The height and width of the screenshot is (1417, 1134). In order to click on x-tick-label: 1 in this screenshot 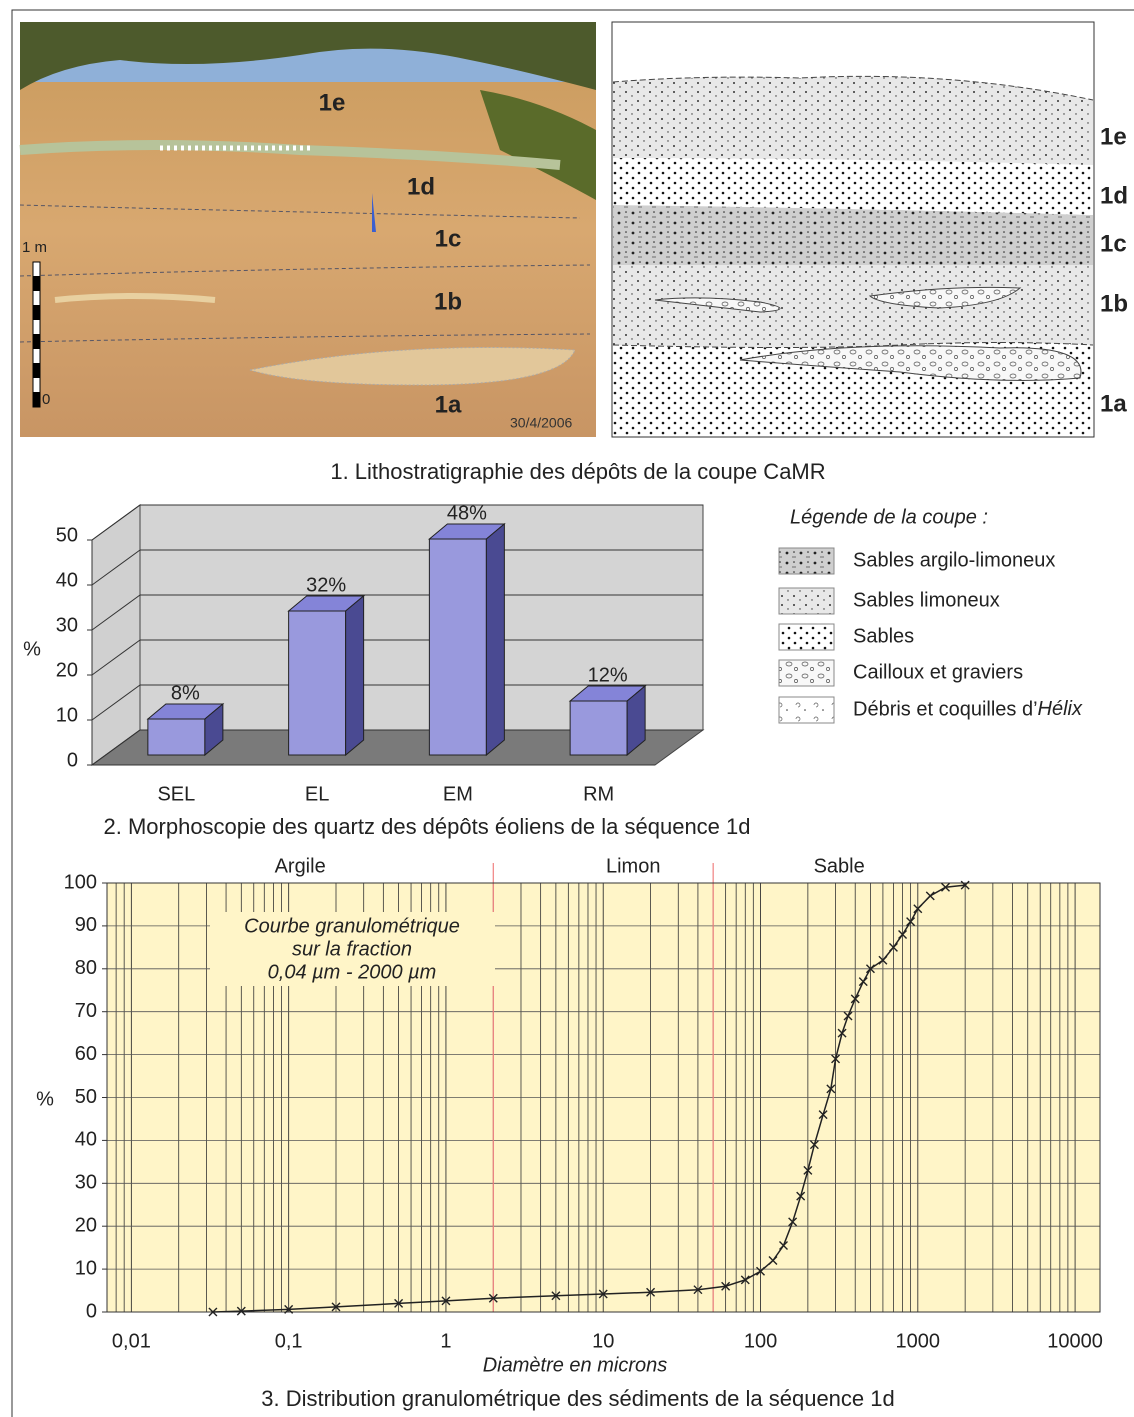, I will do `click(445, 1341)`.